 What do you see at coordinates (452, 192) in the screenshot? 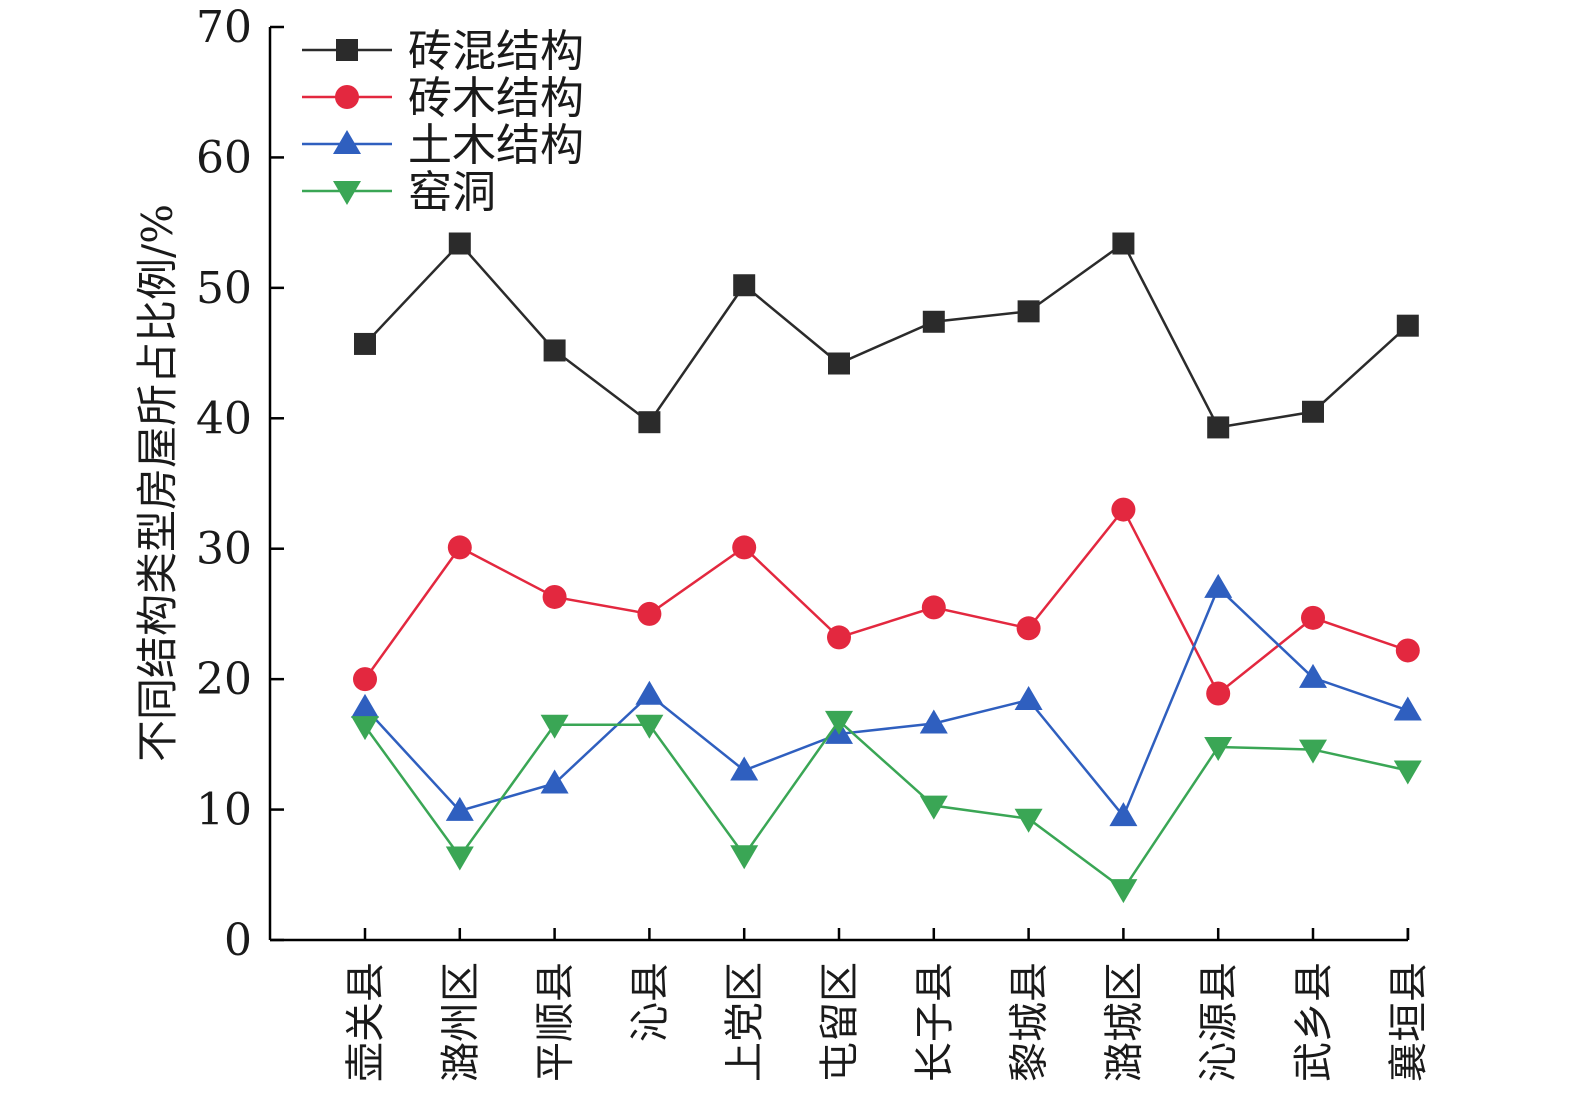
I see `legend-label: 窑洞` at bounding box center [452, 192].